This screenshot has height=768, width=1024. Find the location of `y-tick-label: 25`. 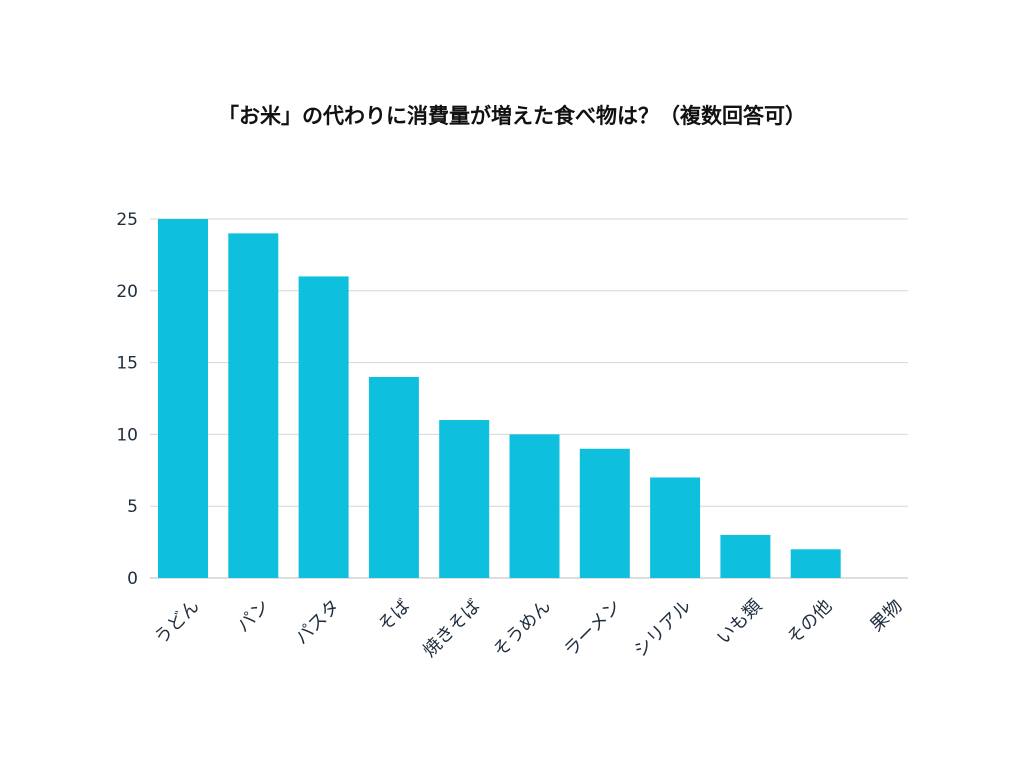

y-tick-label: 25 is located at coordinates (127, 220).